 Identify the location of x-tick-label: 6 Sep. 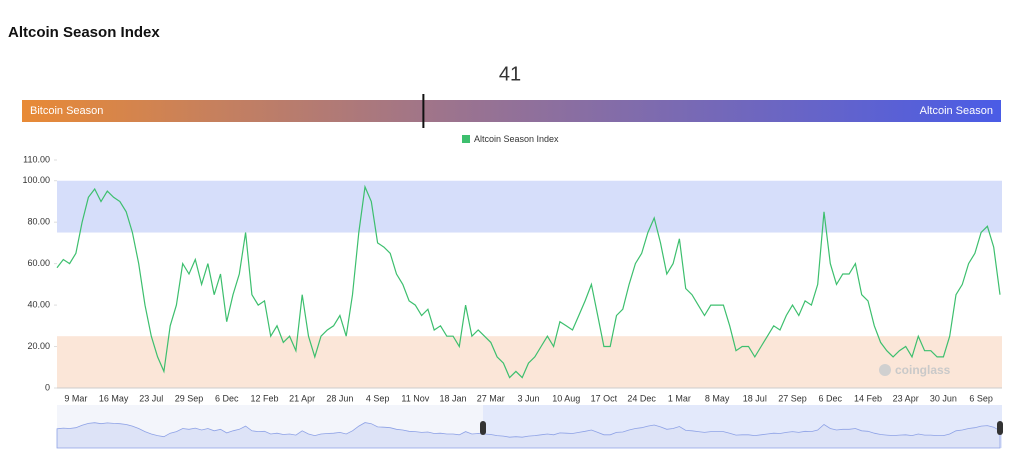
(981, 398).